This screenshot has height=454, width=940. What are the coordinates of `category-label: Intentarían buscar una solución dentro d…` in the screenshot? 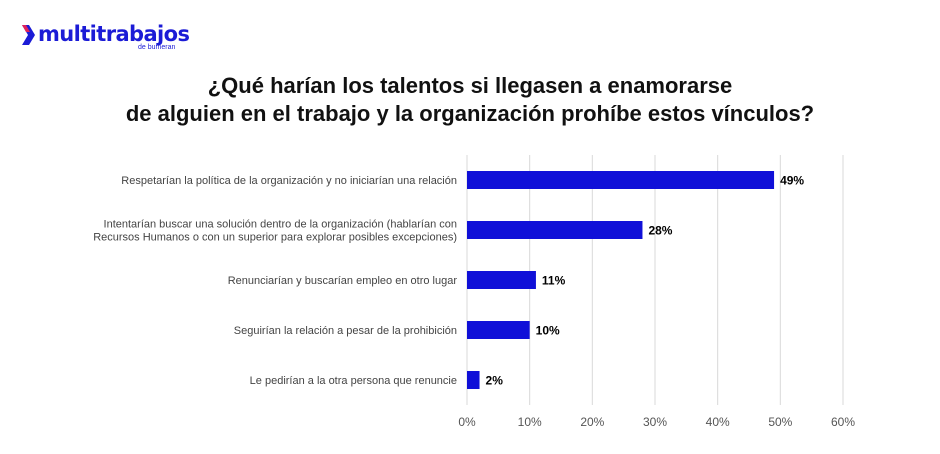 It's located at (280, 225).